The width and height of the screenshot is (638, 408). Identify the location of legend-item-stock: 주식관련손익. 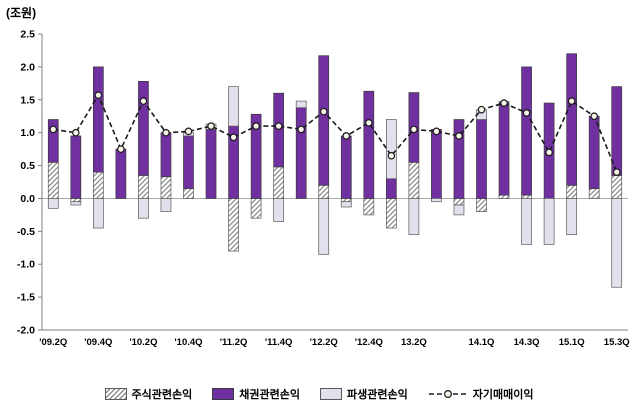
(148, 394).